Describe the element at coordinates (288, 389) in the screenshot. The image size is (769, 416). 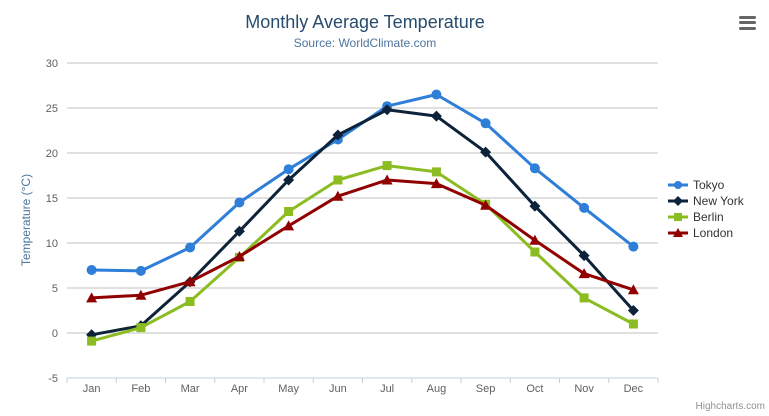
I see `x-axis-label: May` at that location.